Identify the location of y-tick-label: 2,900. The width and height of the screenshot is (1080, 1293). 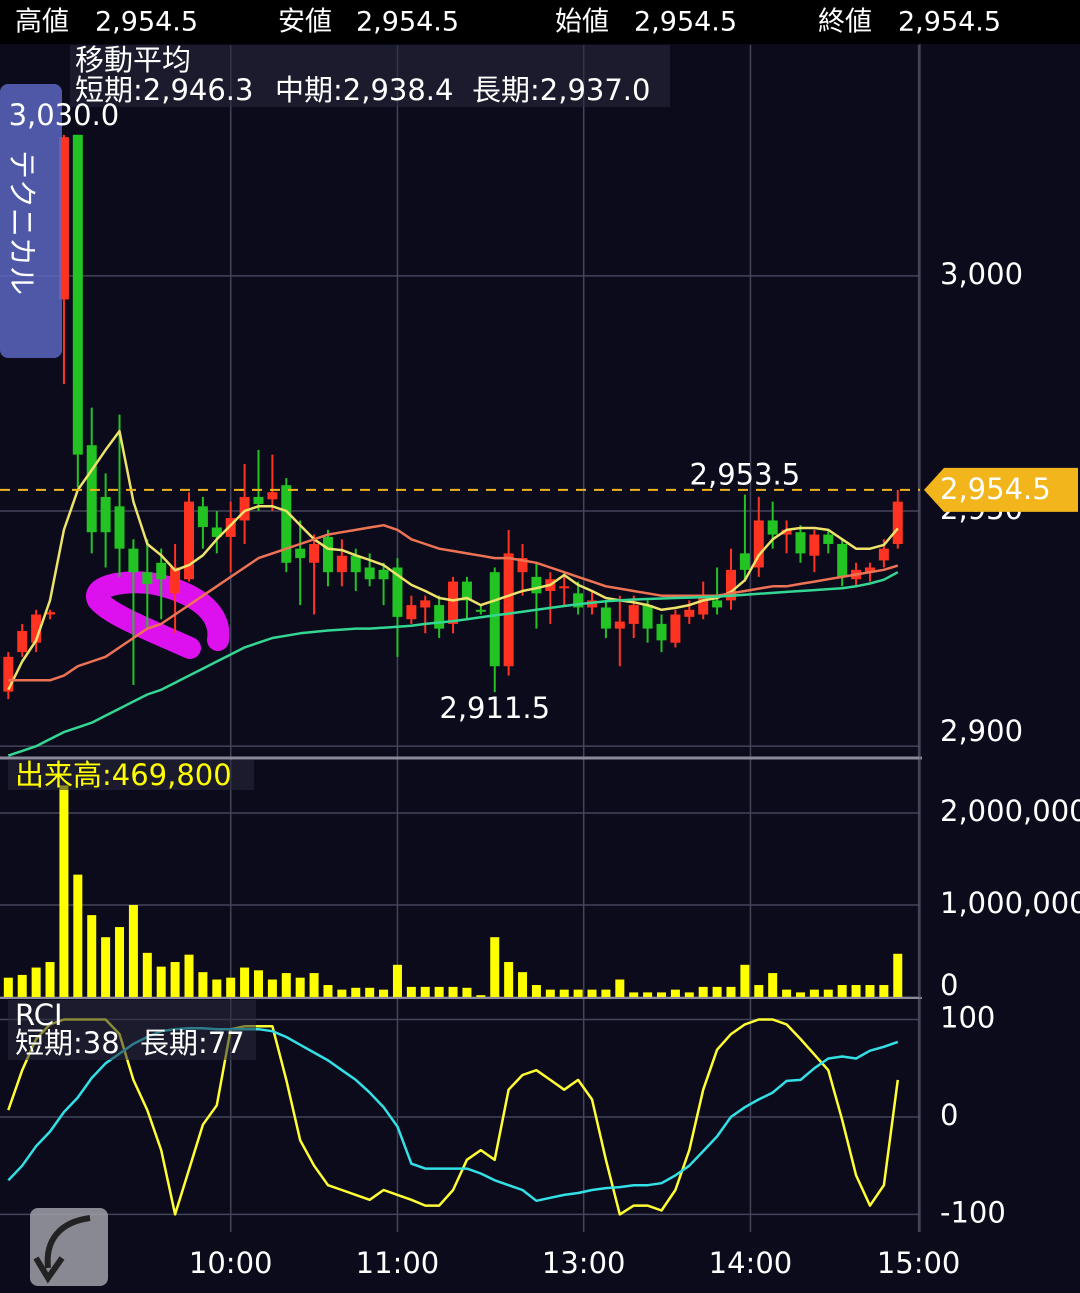
(981, 731).